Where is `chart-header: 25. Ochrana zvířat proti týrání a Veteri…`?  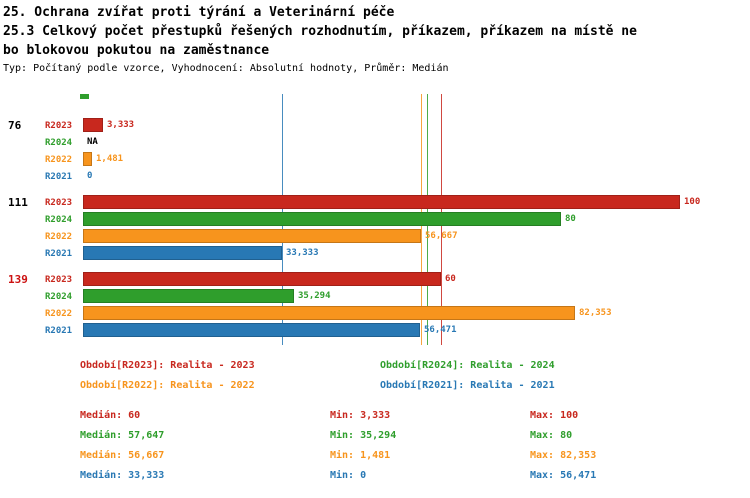
chart-header: 25. Ochrana zvířat proti týrání a Veteri… is located at coordinates (375, 38).